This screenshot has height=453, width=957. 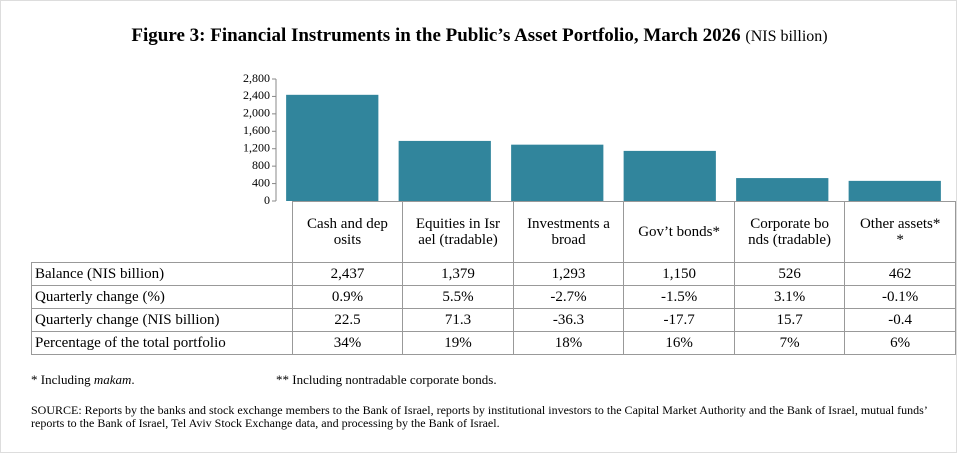 I want to click on column-header: Investments abroad, so click(x=568, y=232).